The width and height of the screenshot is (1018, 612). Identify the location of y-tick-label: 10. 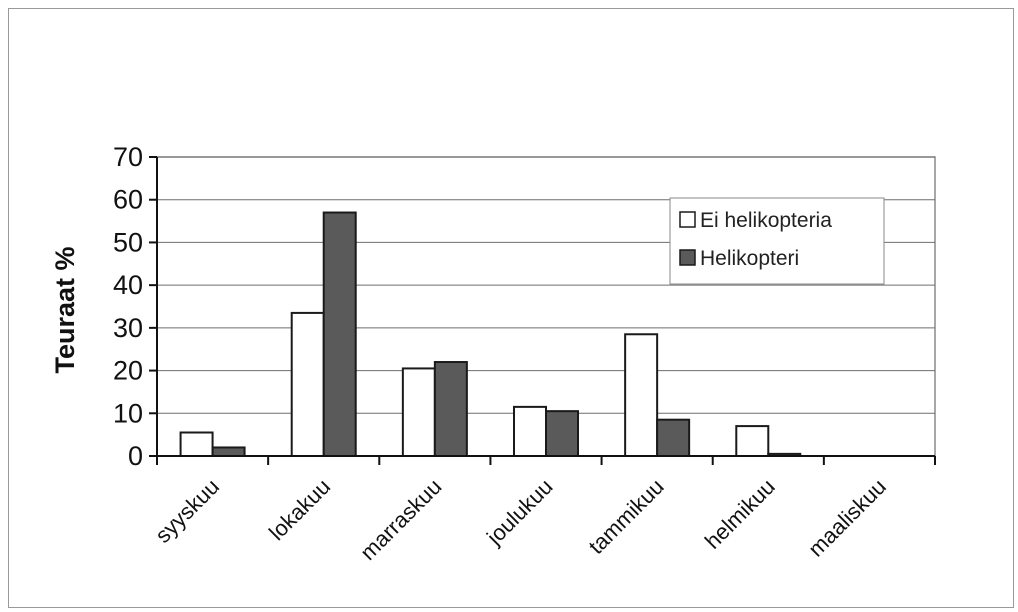
(128, 413).